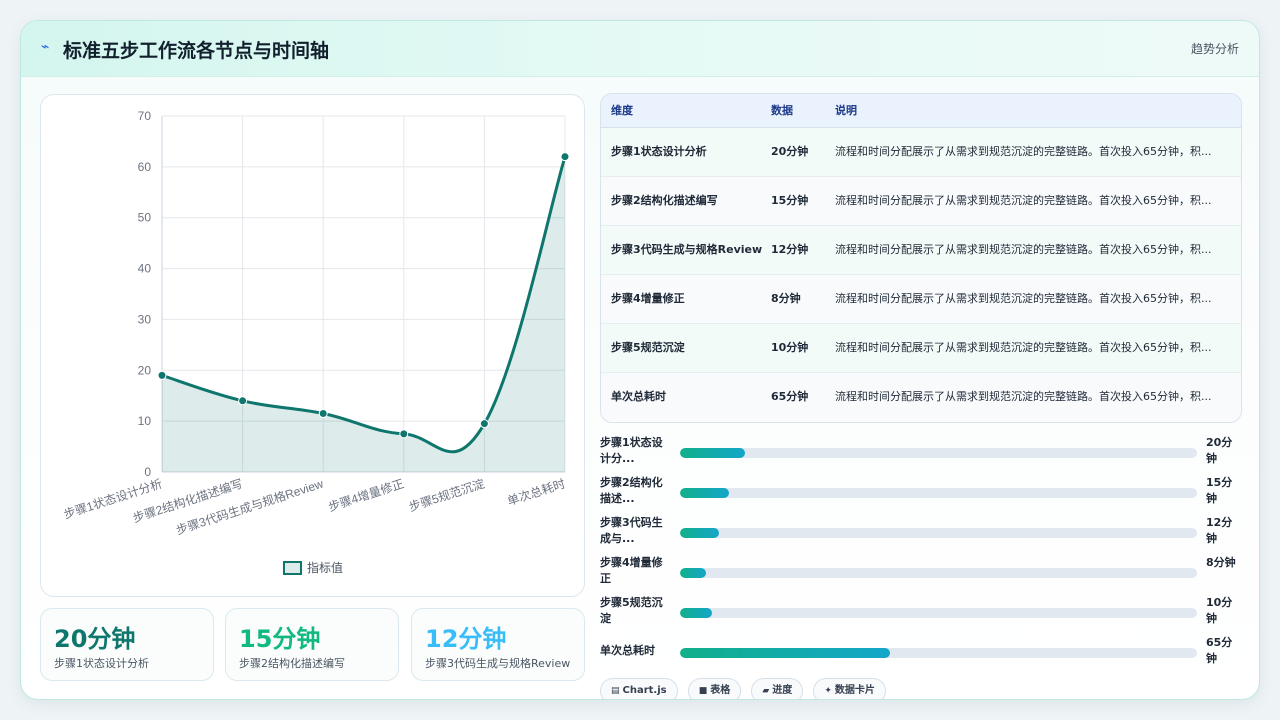 The image size is (1280, 720). What do you see at coordinates (714, 688) in the screenshot?
I see `chip-table: ■ 表格` at bounding box center [714, 688].